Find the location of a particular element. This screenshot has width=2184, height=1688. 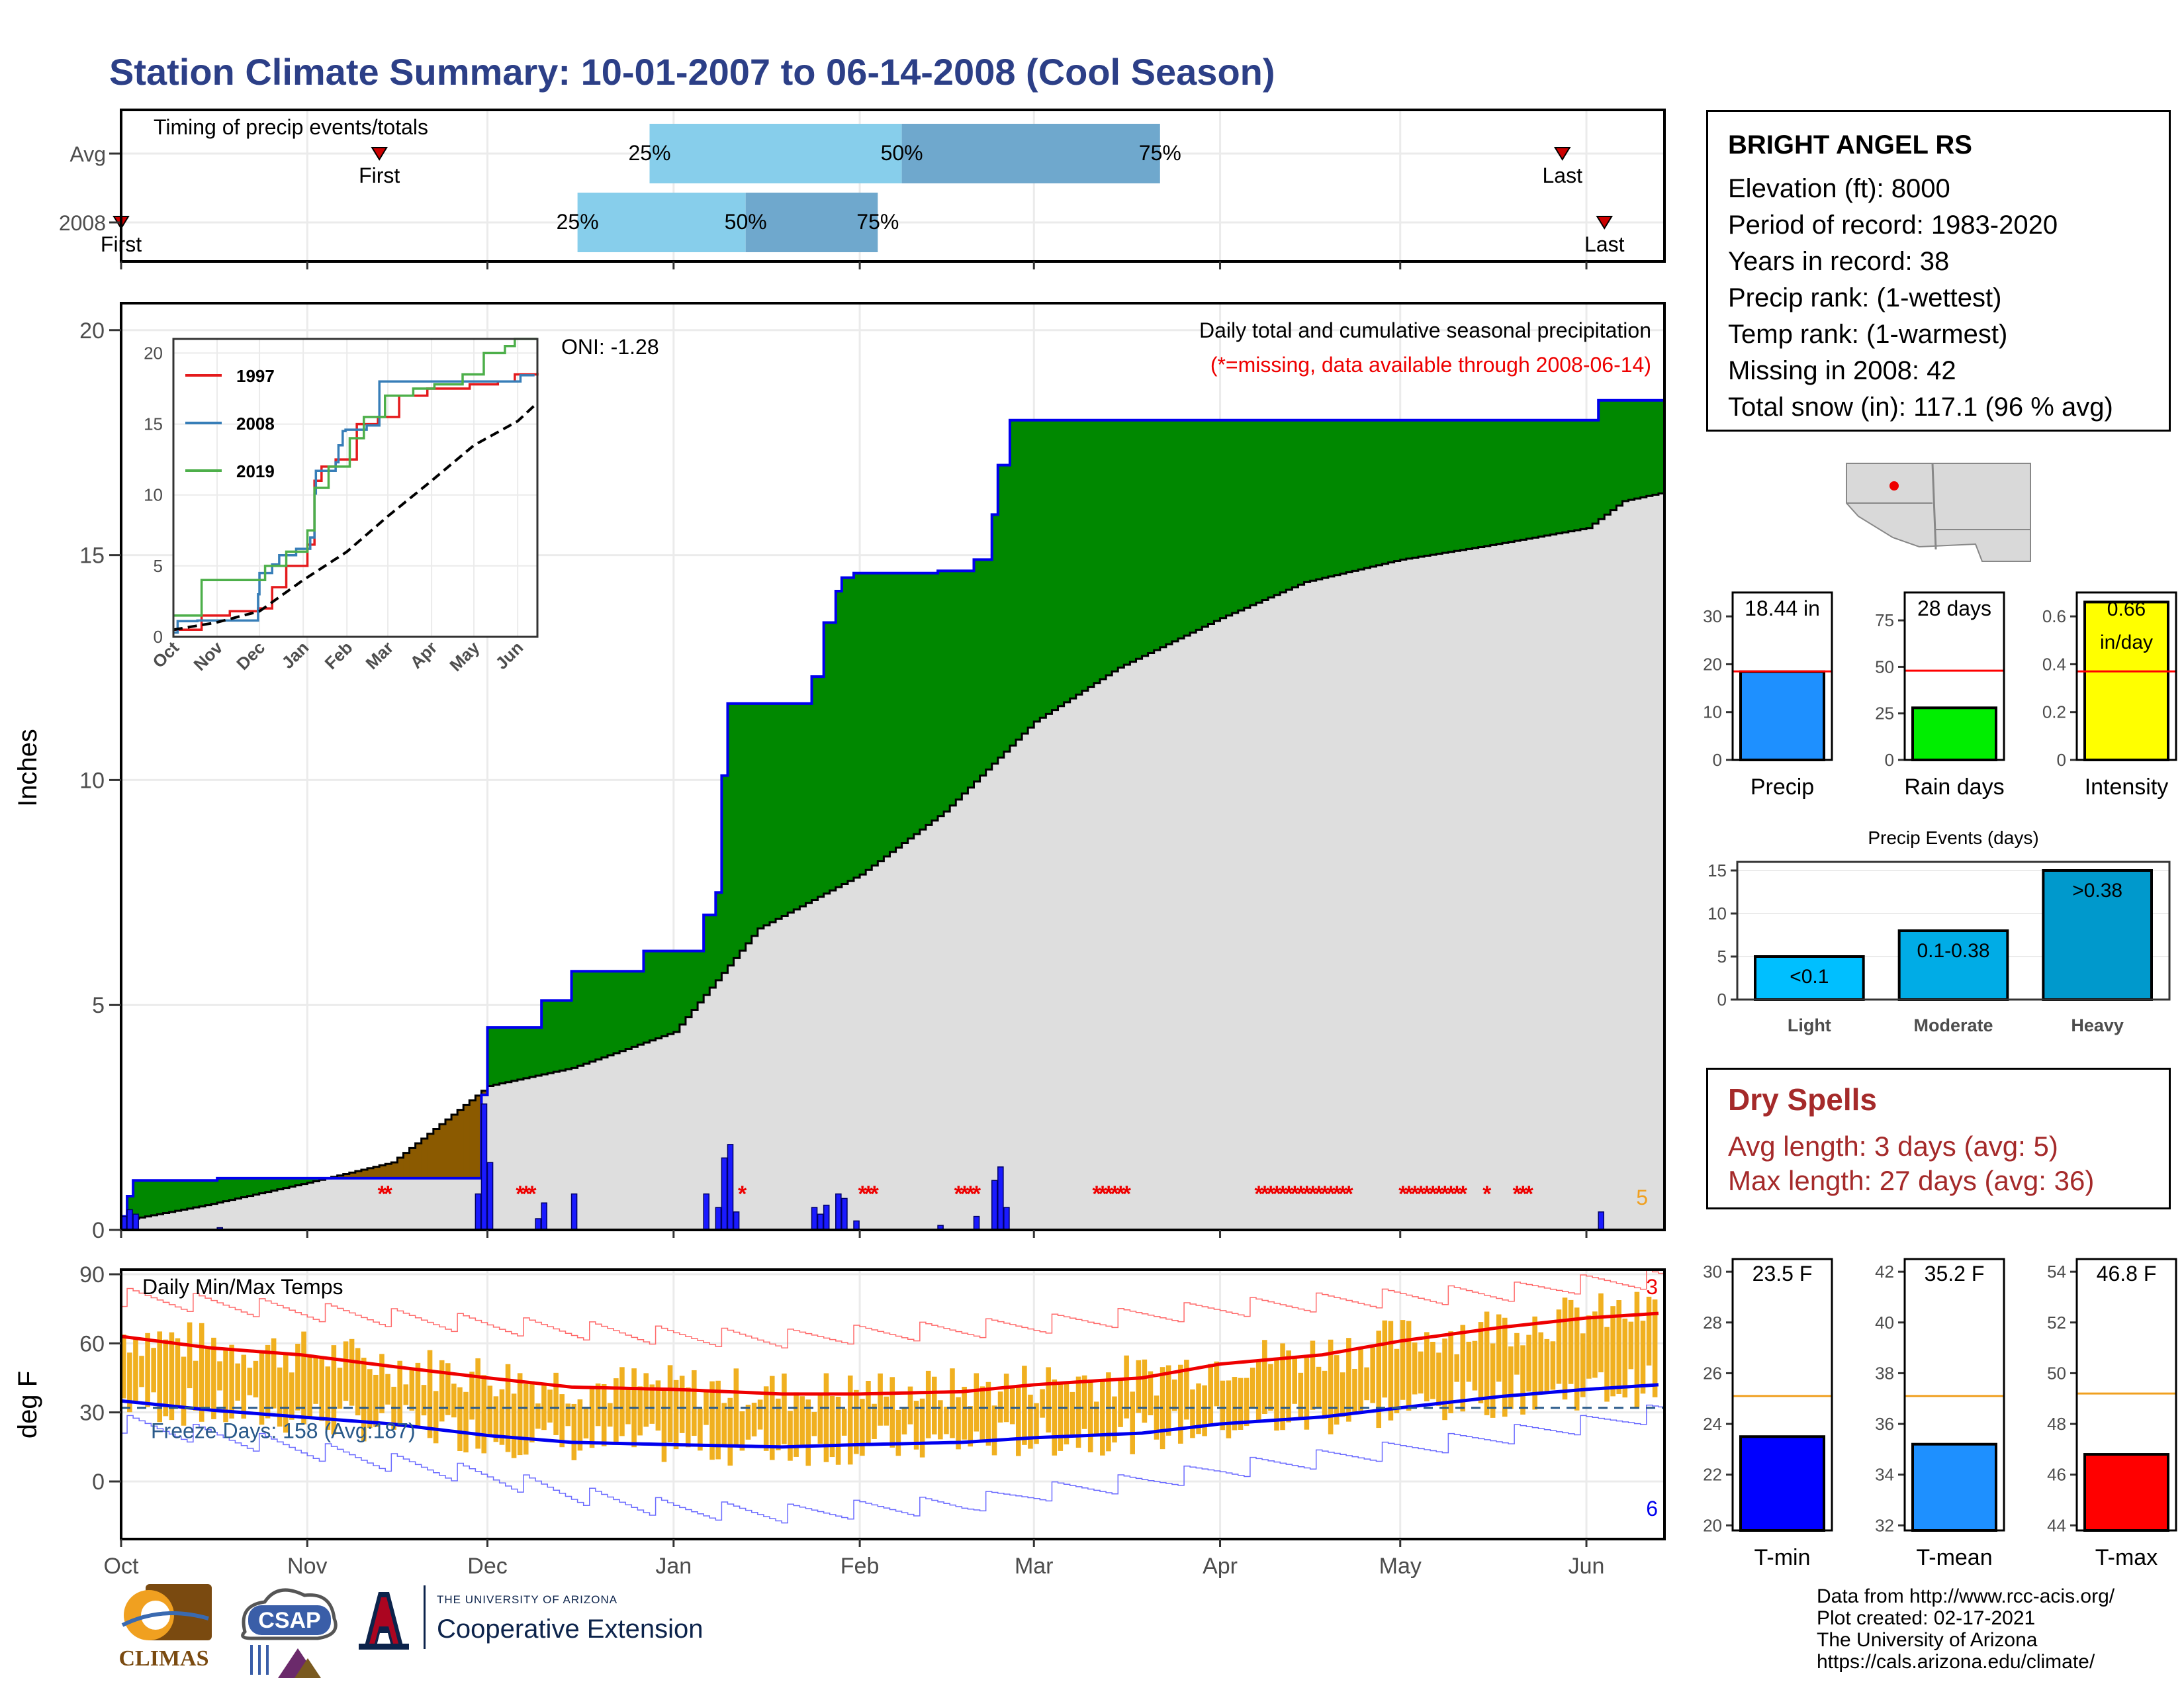

inset-background is located at coordinates (355, 488).